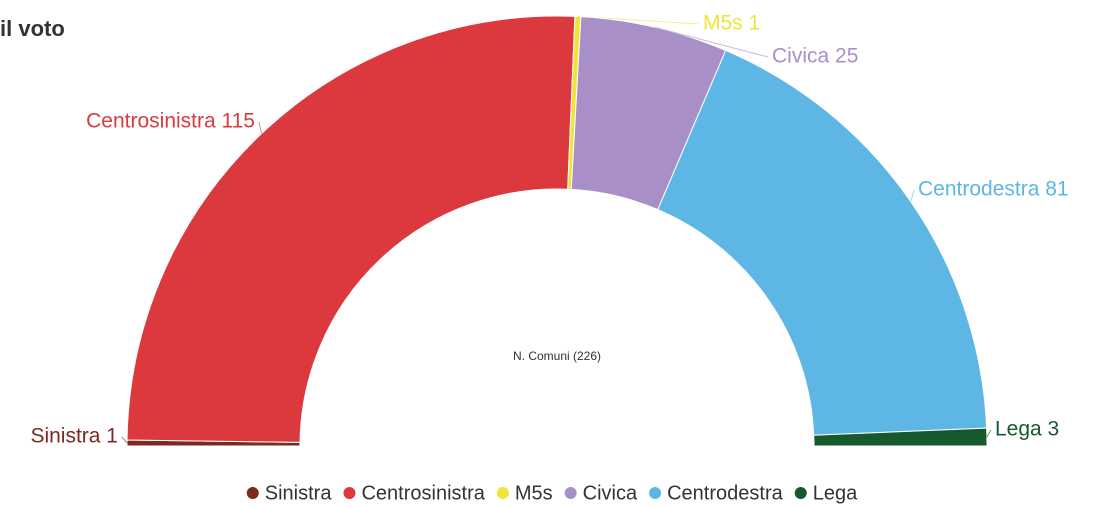  Describe the element at coordinates (731, 23) in the screenshot. I see `data-label: M5s 1` at that location.